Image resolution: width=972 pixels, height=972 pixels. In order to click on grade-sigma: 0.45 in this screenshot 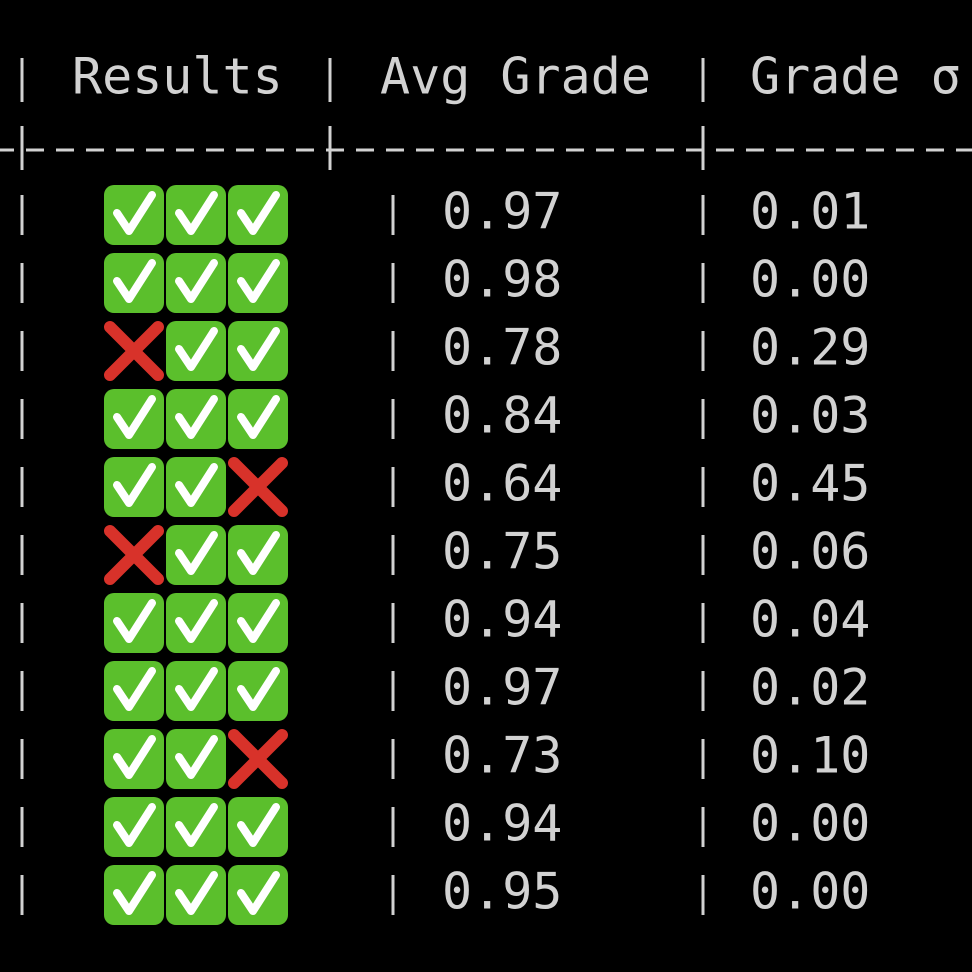, I will do `click(810, 484)`.